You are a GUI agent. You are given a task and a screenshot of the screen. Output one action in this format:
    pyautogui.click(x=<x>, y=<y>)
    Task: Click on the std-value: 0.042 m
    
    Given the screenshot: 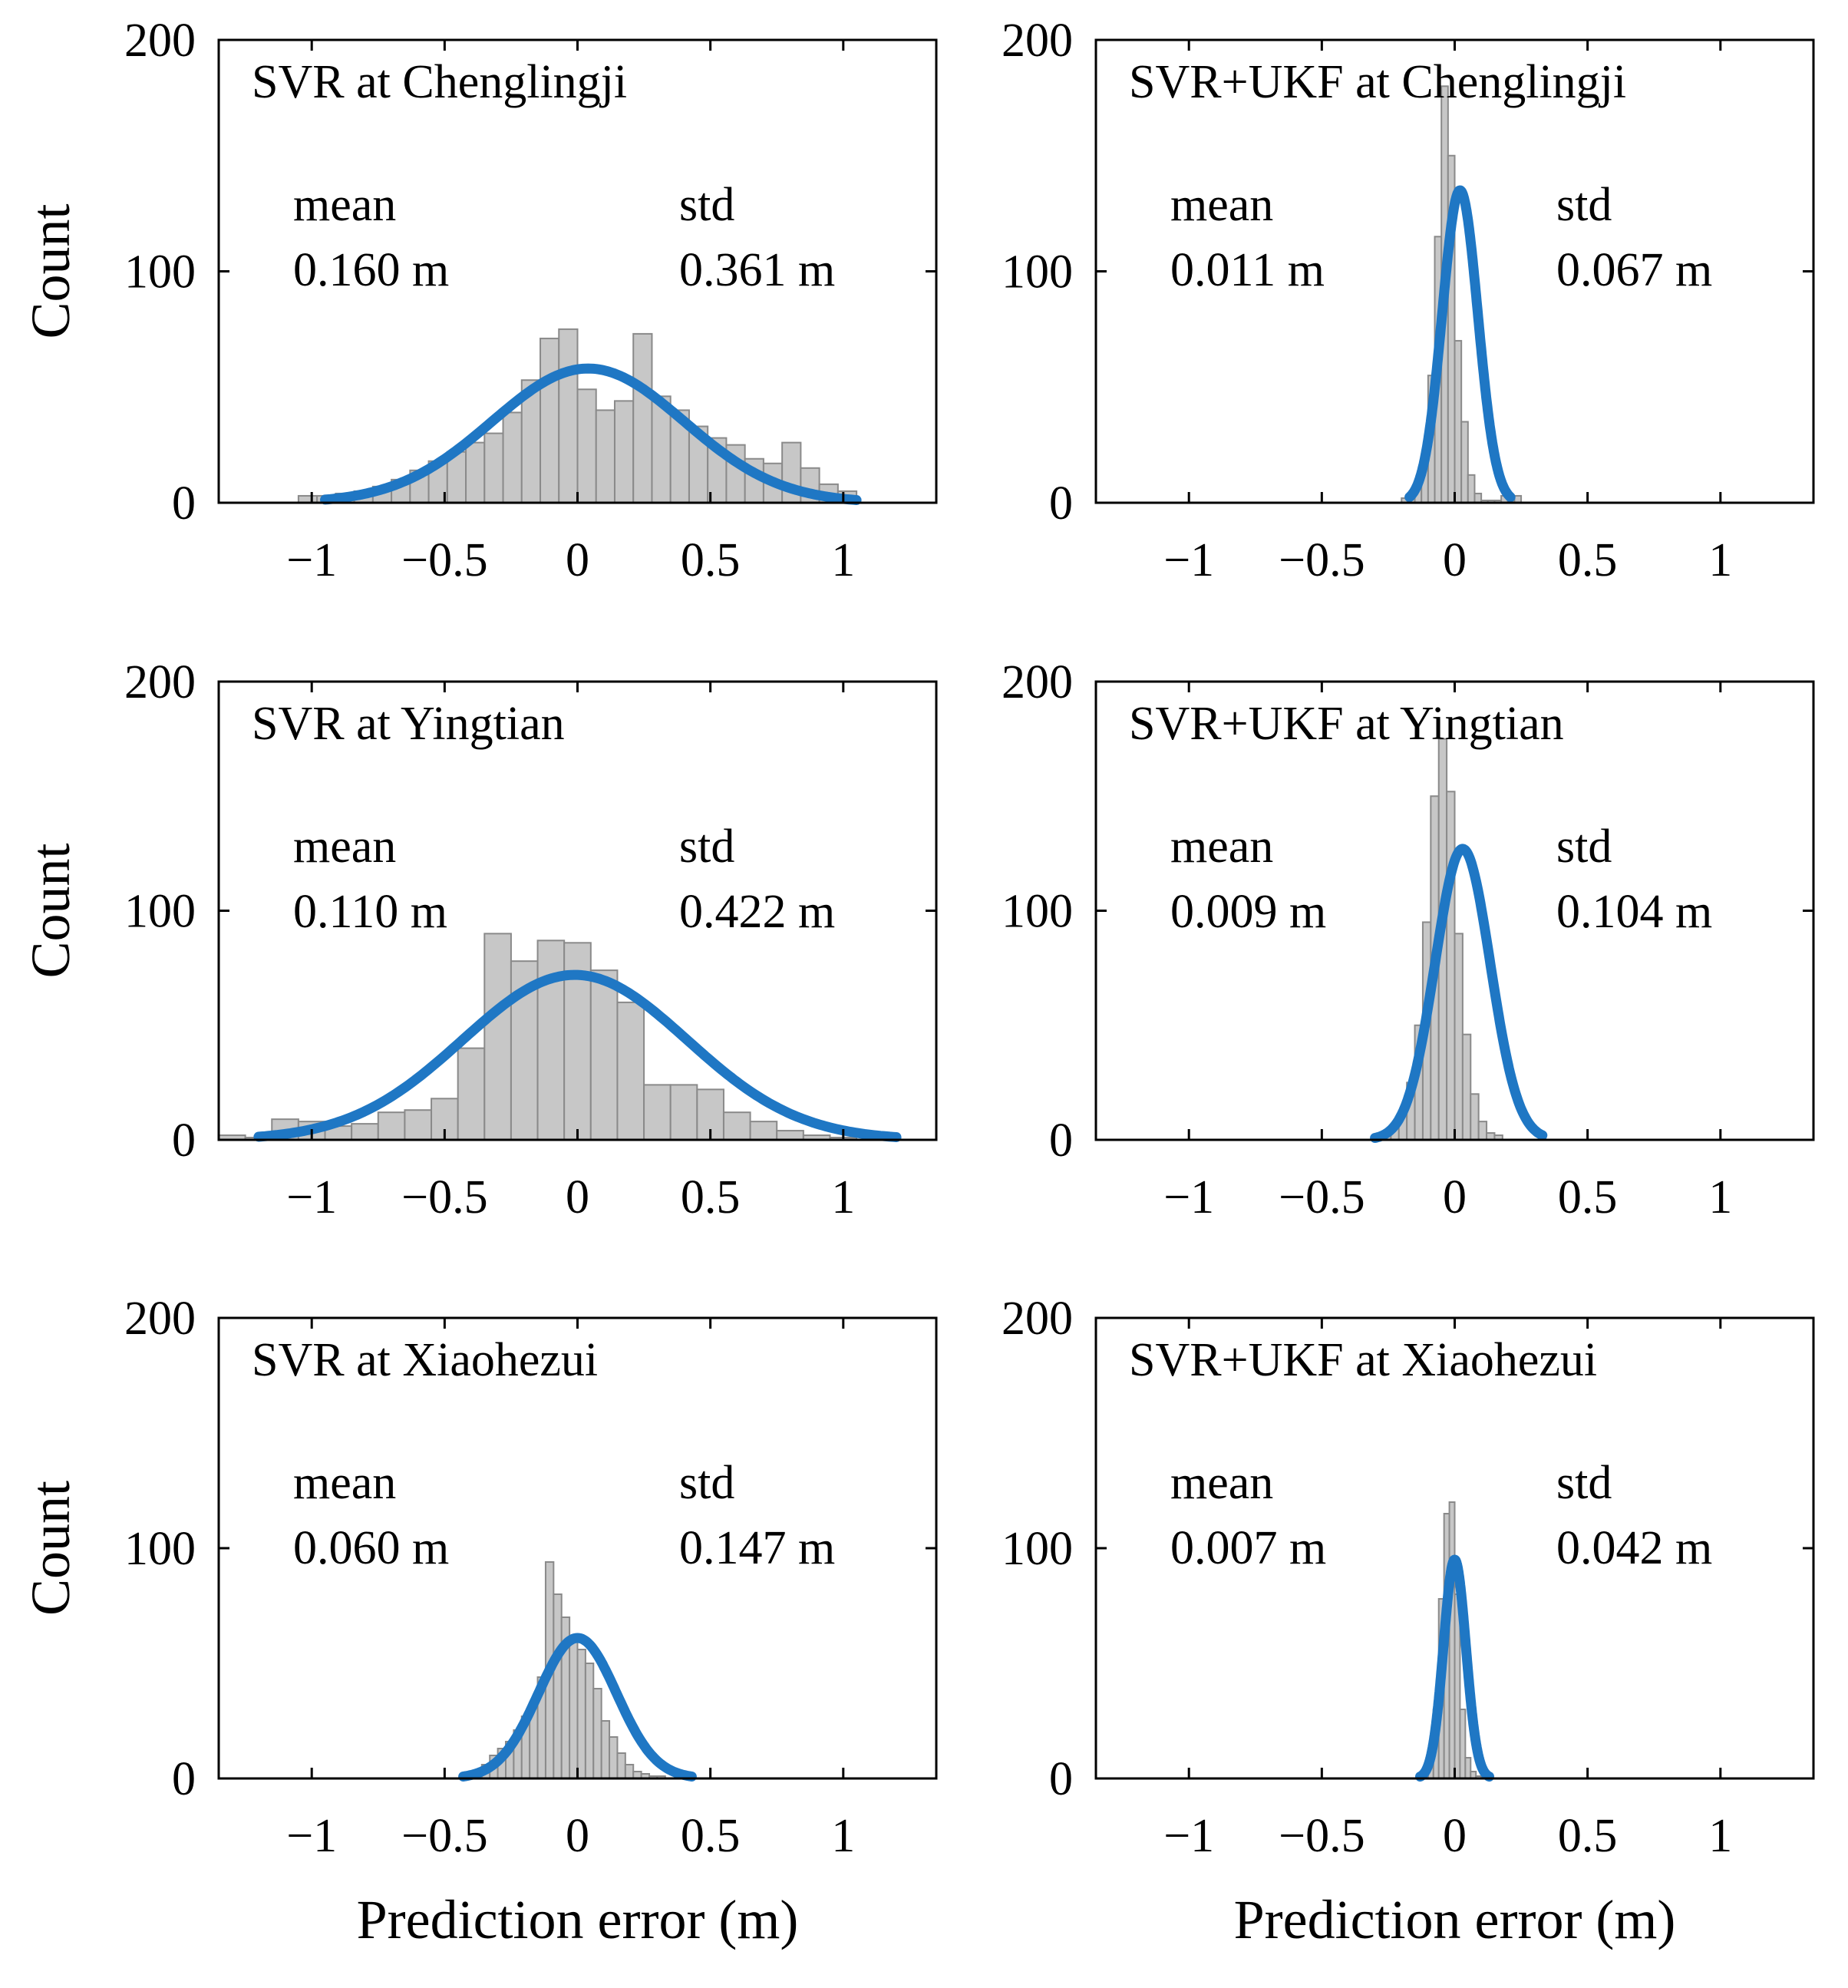 What is the action you would take?
    pyautogui.click(x=1634, y=1548)
    